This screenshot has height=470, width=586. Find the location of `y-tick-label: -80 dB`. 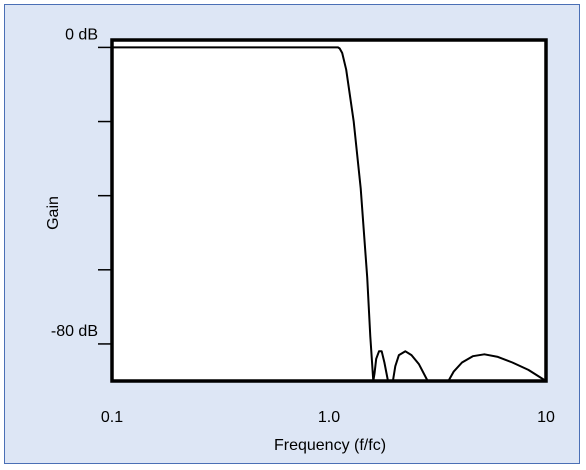

y-tick-label: -80 dB is located at coordinates (74, 331).